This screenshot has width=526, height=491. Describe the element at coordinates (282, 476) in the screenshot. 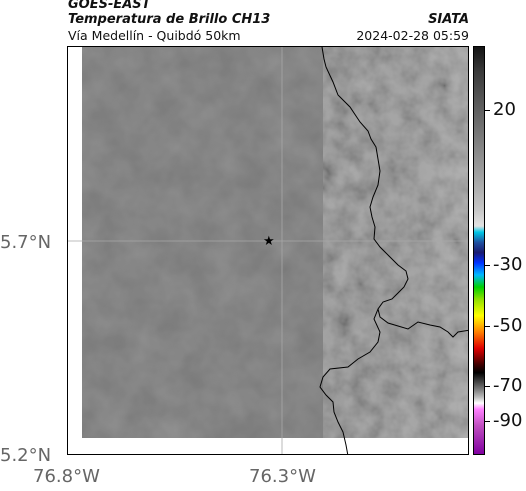

I see `lon-label-2: 76.3°W` at that location.